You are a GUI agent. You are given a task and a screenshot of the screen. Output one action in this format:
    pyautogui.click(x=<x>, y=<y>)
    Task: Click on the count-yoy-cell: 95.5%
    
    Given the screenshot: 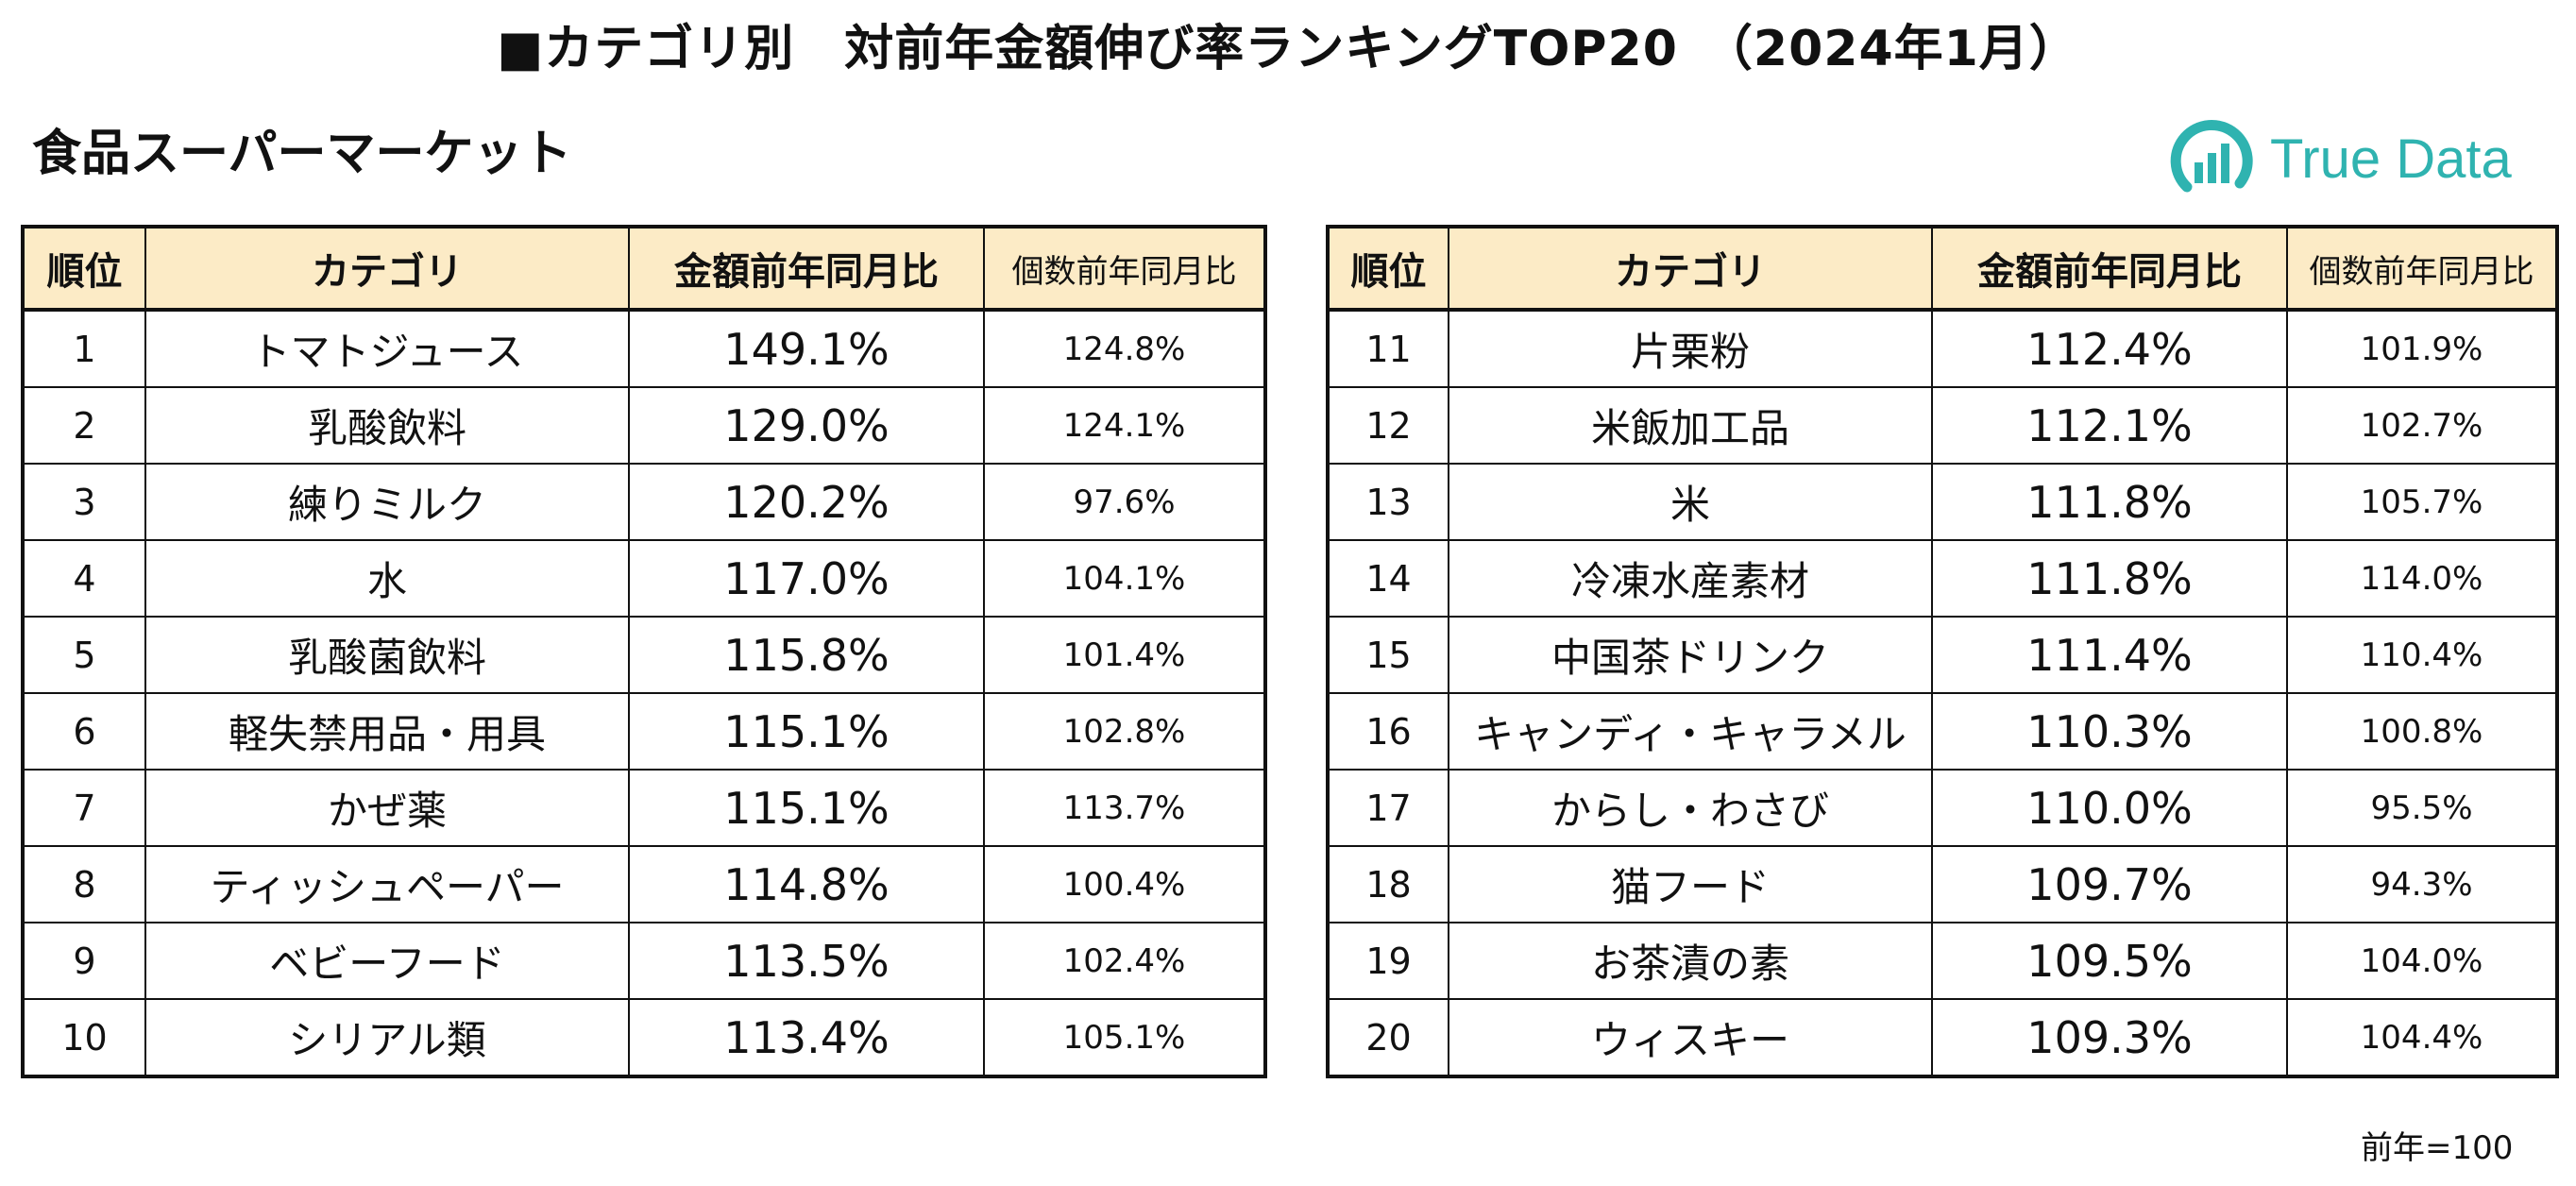 What is the action you would take?
    pyautogui.click(x=2422, y=808)
    